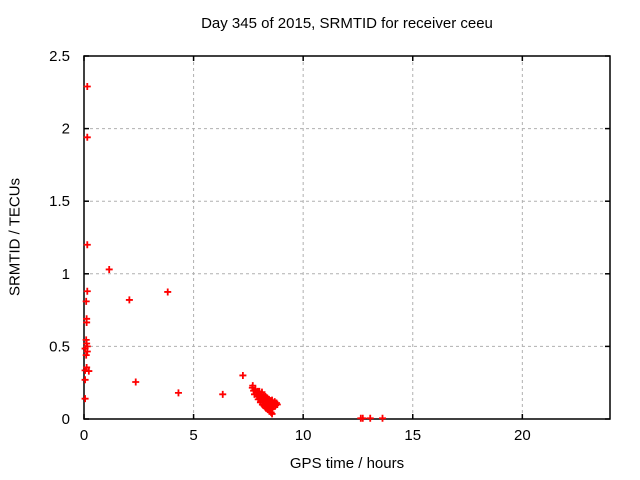 The width and height of the screenshot is (640, 480). What do you see at coordinates (66, 129) in the screenshot?
I see `y-tick-label: 2` at bounding box center [66, 129].